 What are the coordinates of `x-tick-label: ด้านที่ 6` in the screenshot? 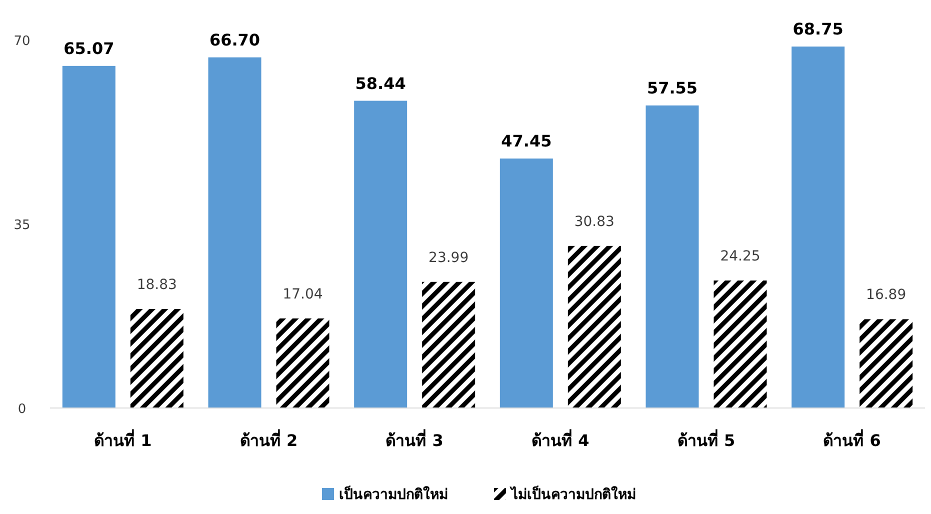 It's located at (852, 439).